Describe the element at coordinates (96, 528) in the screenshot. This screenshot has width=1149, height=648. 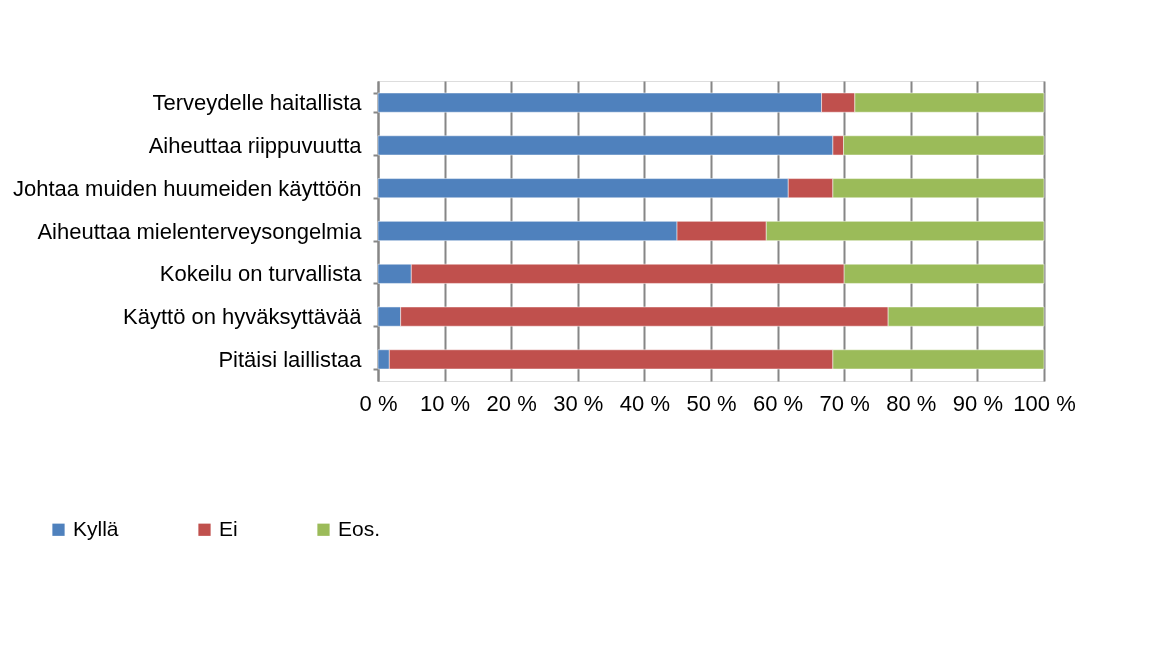
I see `legend-label: Kyllä` at that location.